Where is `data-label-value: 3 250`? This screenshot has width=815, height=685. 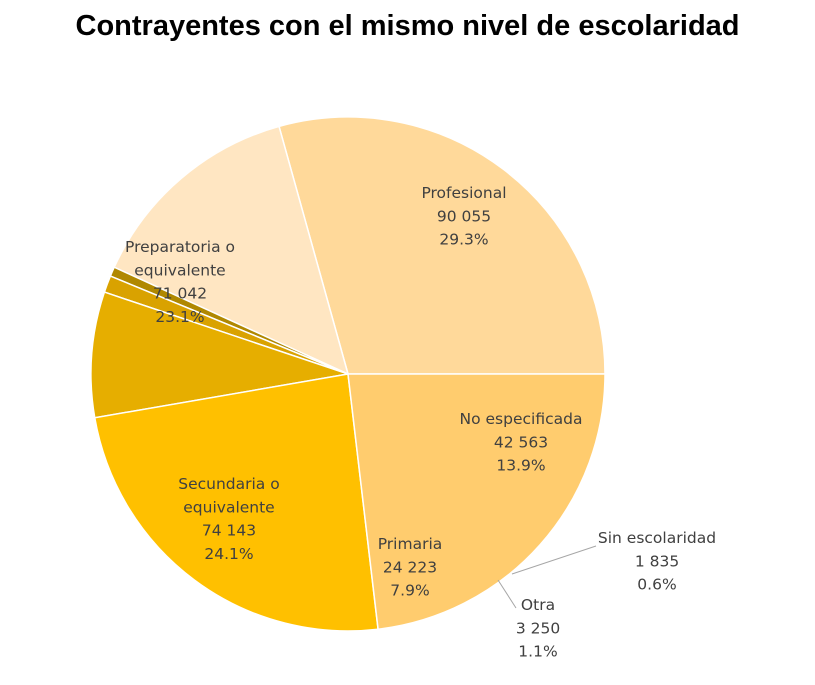
data-label-value: 3 250 is located at coordinates (538, 628).